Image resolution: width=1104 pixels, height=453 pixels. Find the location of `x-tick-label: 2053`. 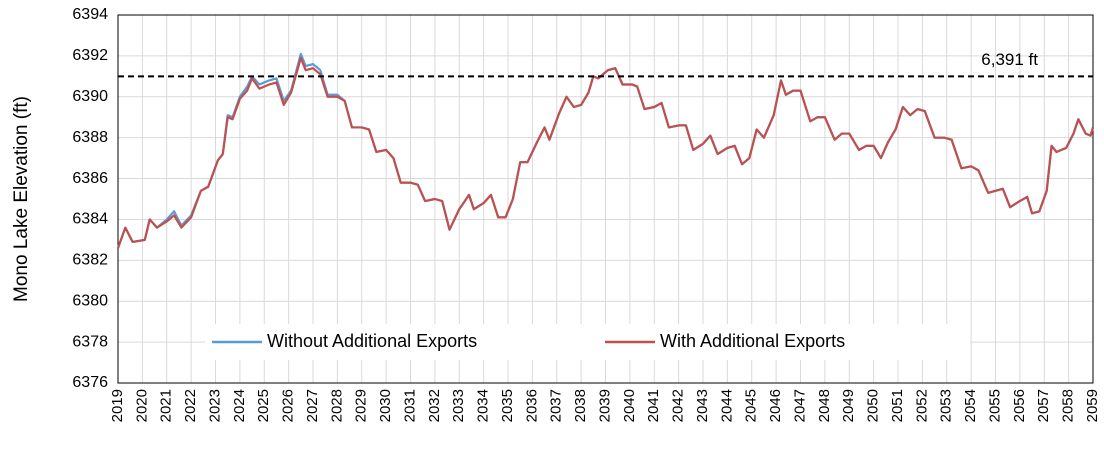

x-tick-label: 2053 is located at coordinates (946, 405).